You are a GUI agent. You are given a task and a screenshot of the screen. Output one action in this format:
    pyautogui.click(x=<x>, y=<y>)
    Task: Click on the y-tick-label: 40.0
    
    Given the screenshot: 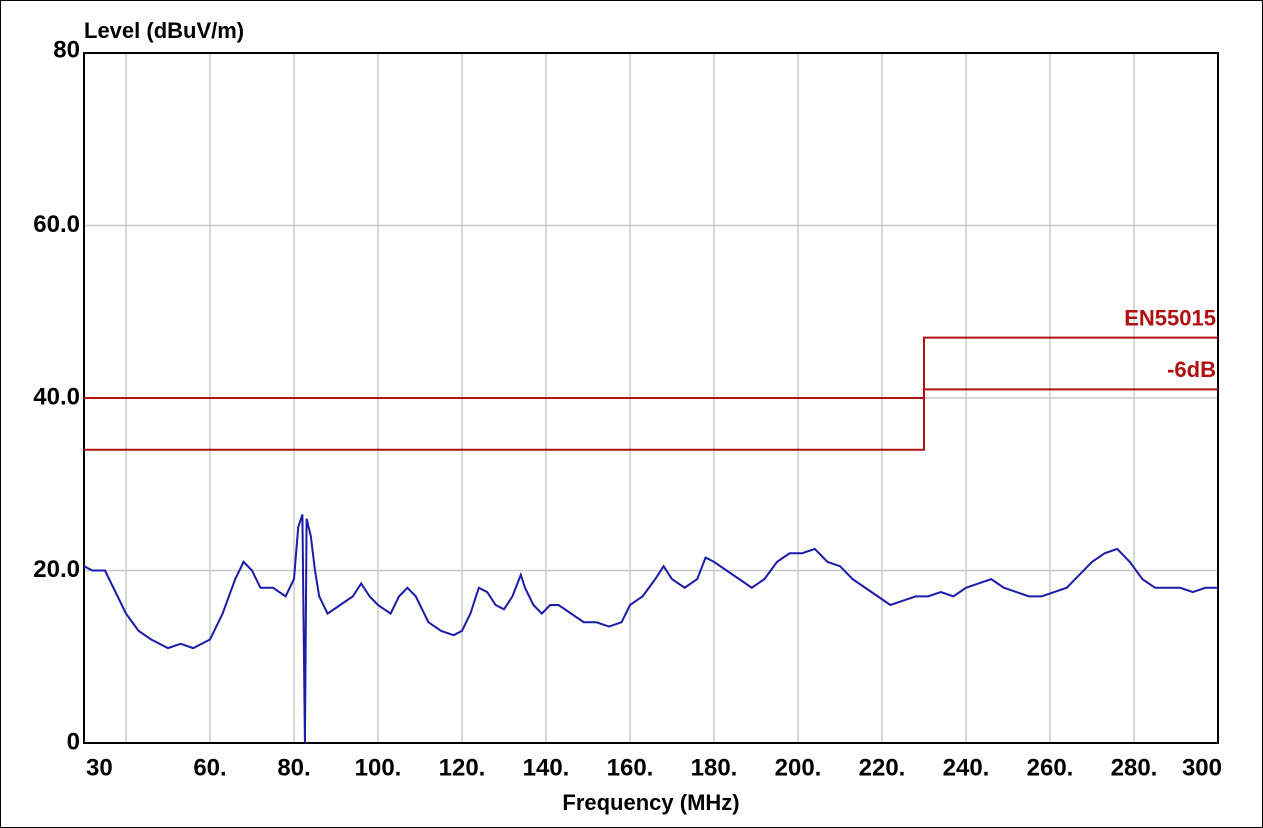 What is the action you would take?
    pyautogui.click(x=56, y=396)
    